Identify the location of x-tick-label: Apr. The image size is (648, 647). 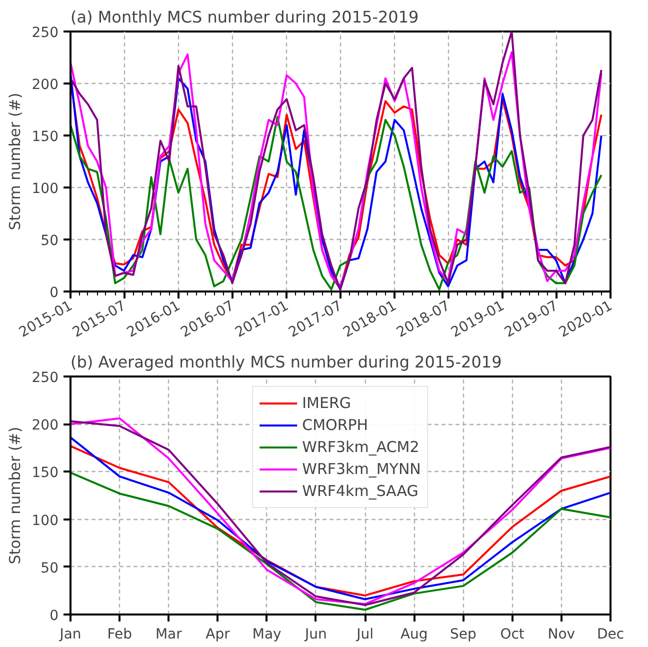
(218, 634).